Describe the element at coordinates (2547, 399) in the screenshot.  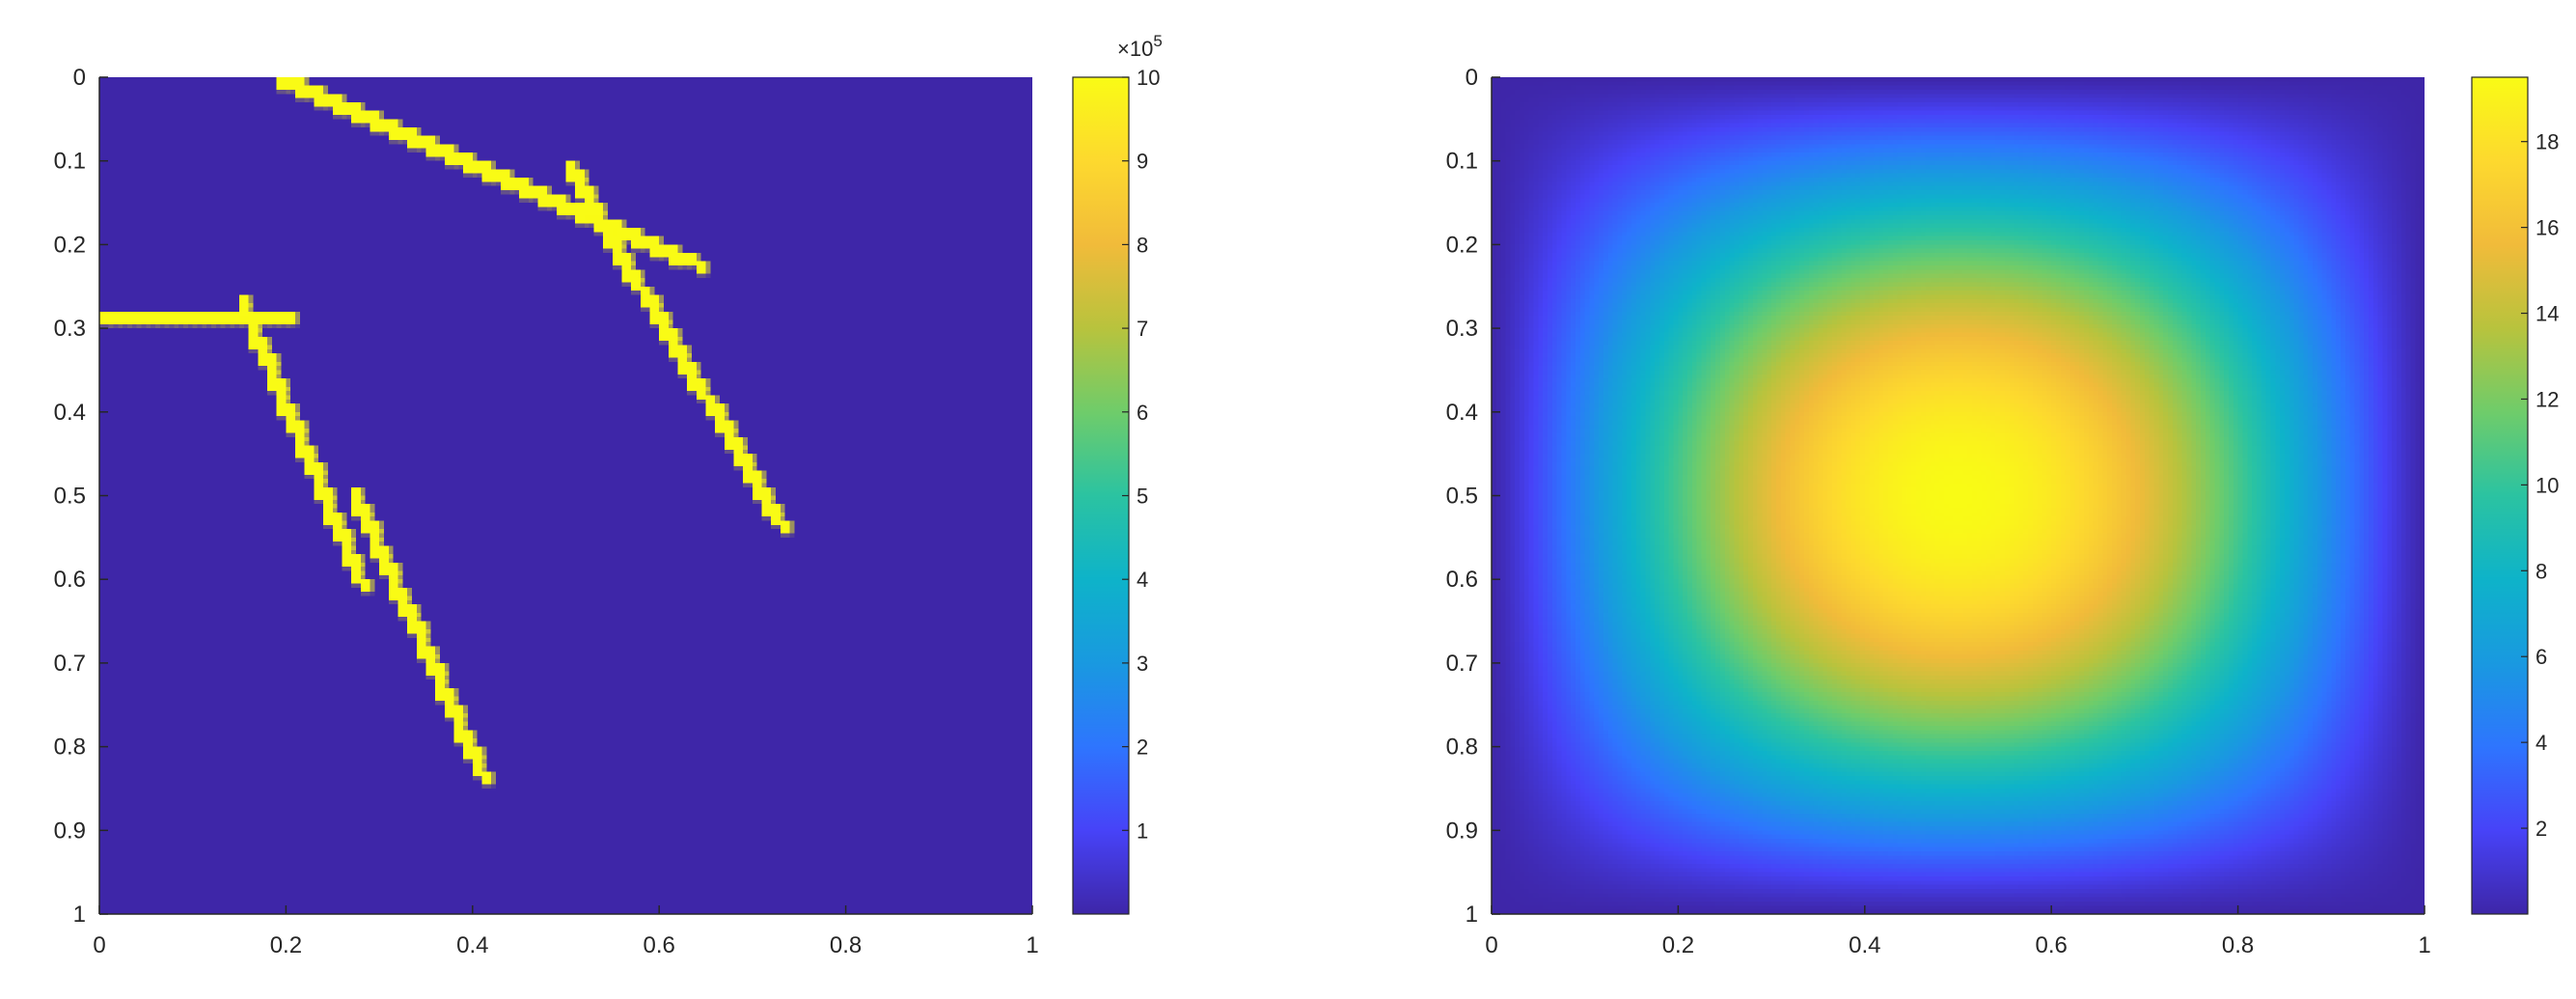
I see `colorbar-tick-label: 12` at that location.